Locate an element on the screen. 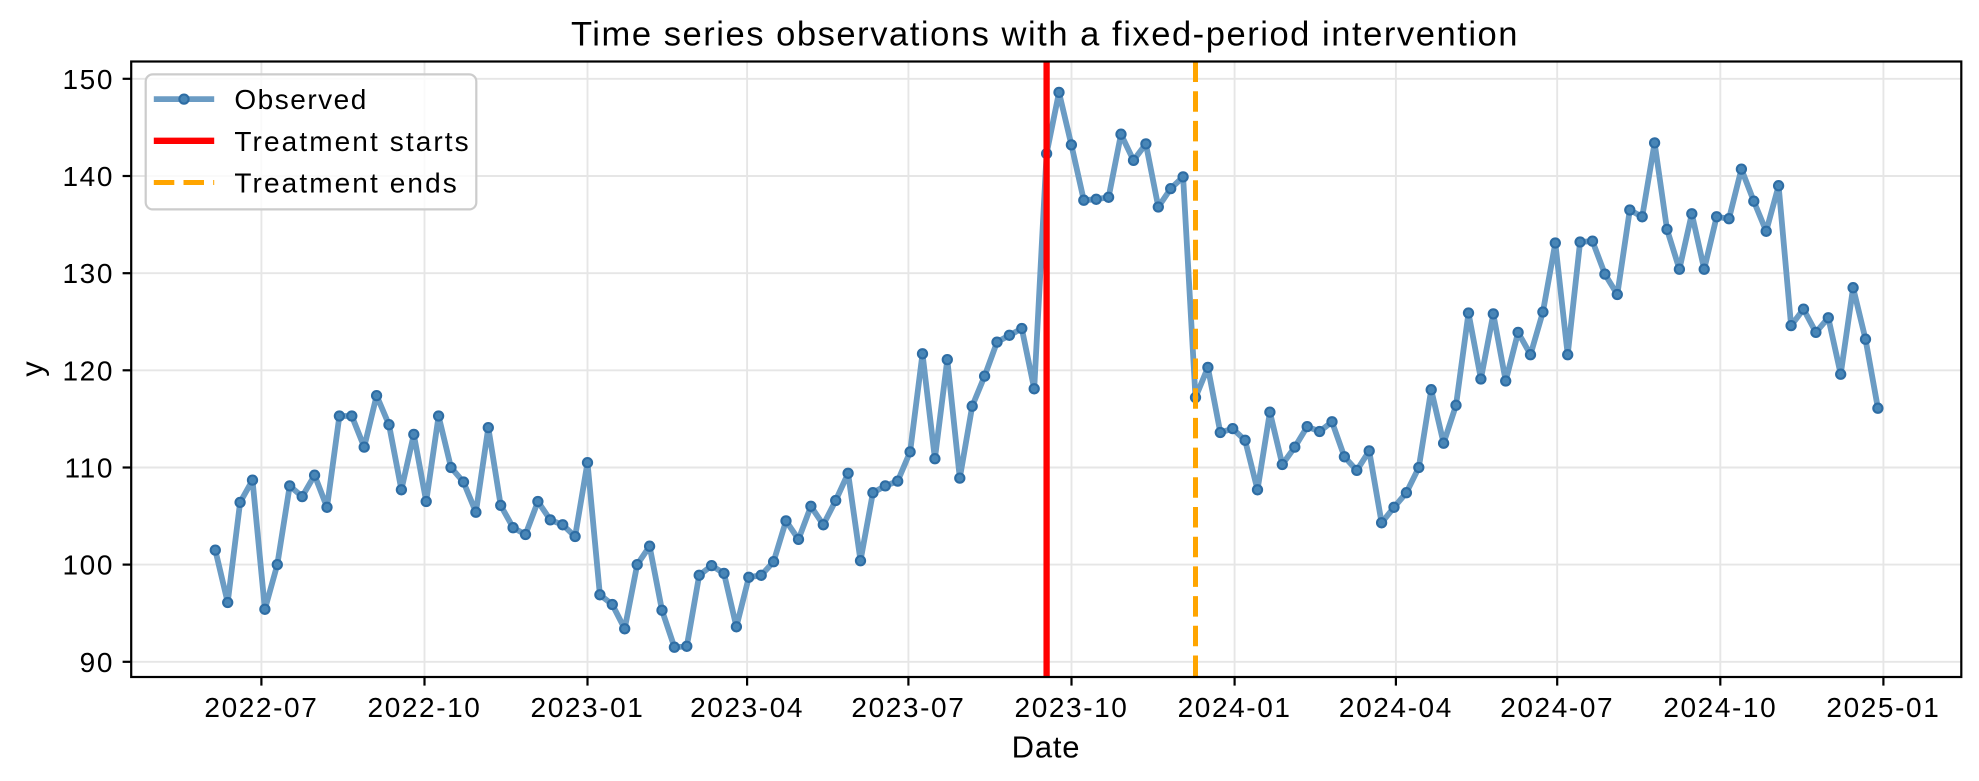  svg-text: 150 is located at coordinates (88, 79).